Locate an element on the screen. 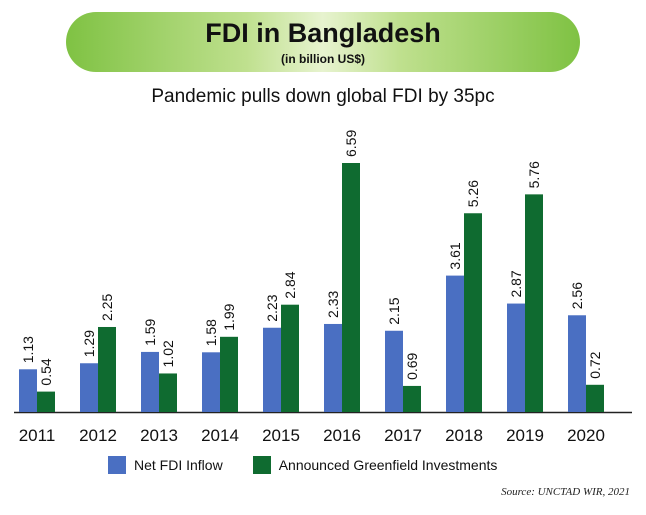 Image resolution: width=646 pixels, height=515 pixels. x-tick-label-2011: 2011 is located at coordinates (37, 435).